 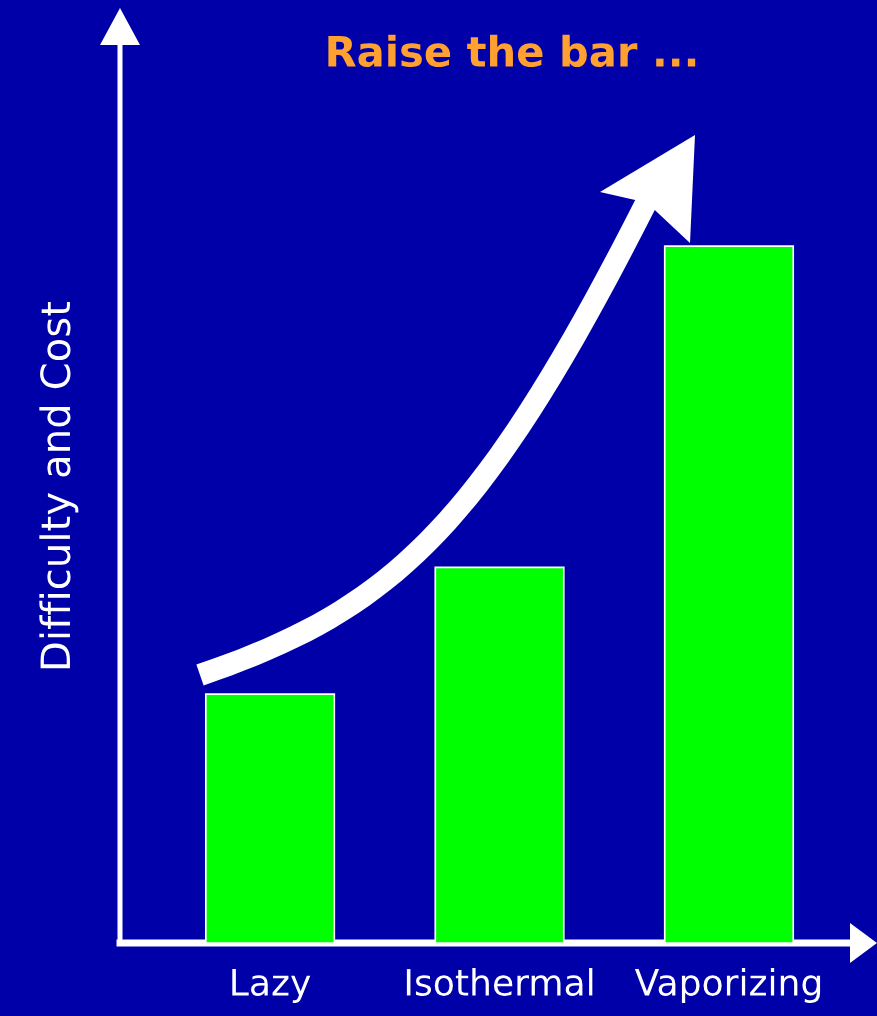 I want to click on x-tick-label: Isothermal, so click(x=499, y=982).